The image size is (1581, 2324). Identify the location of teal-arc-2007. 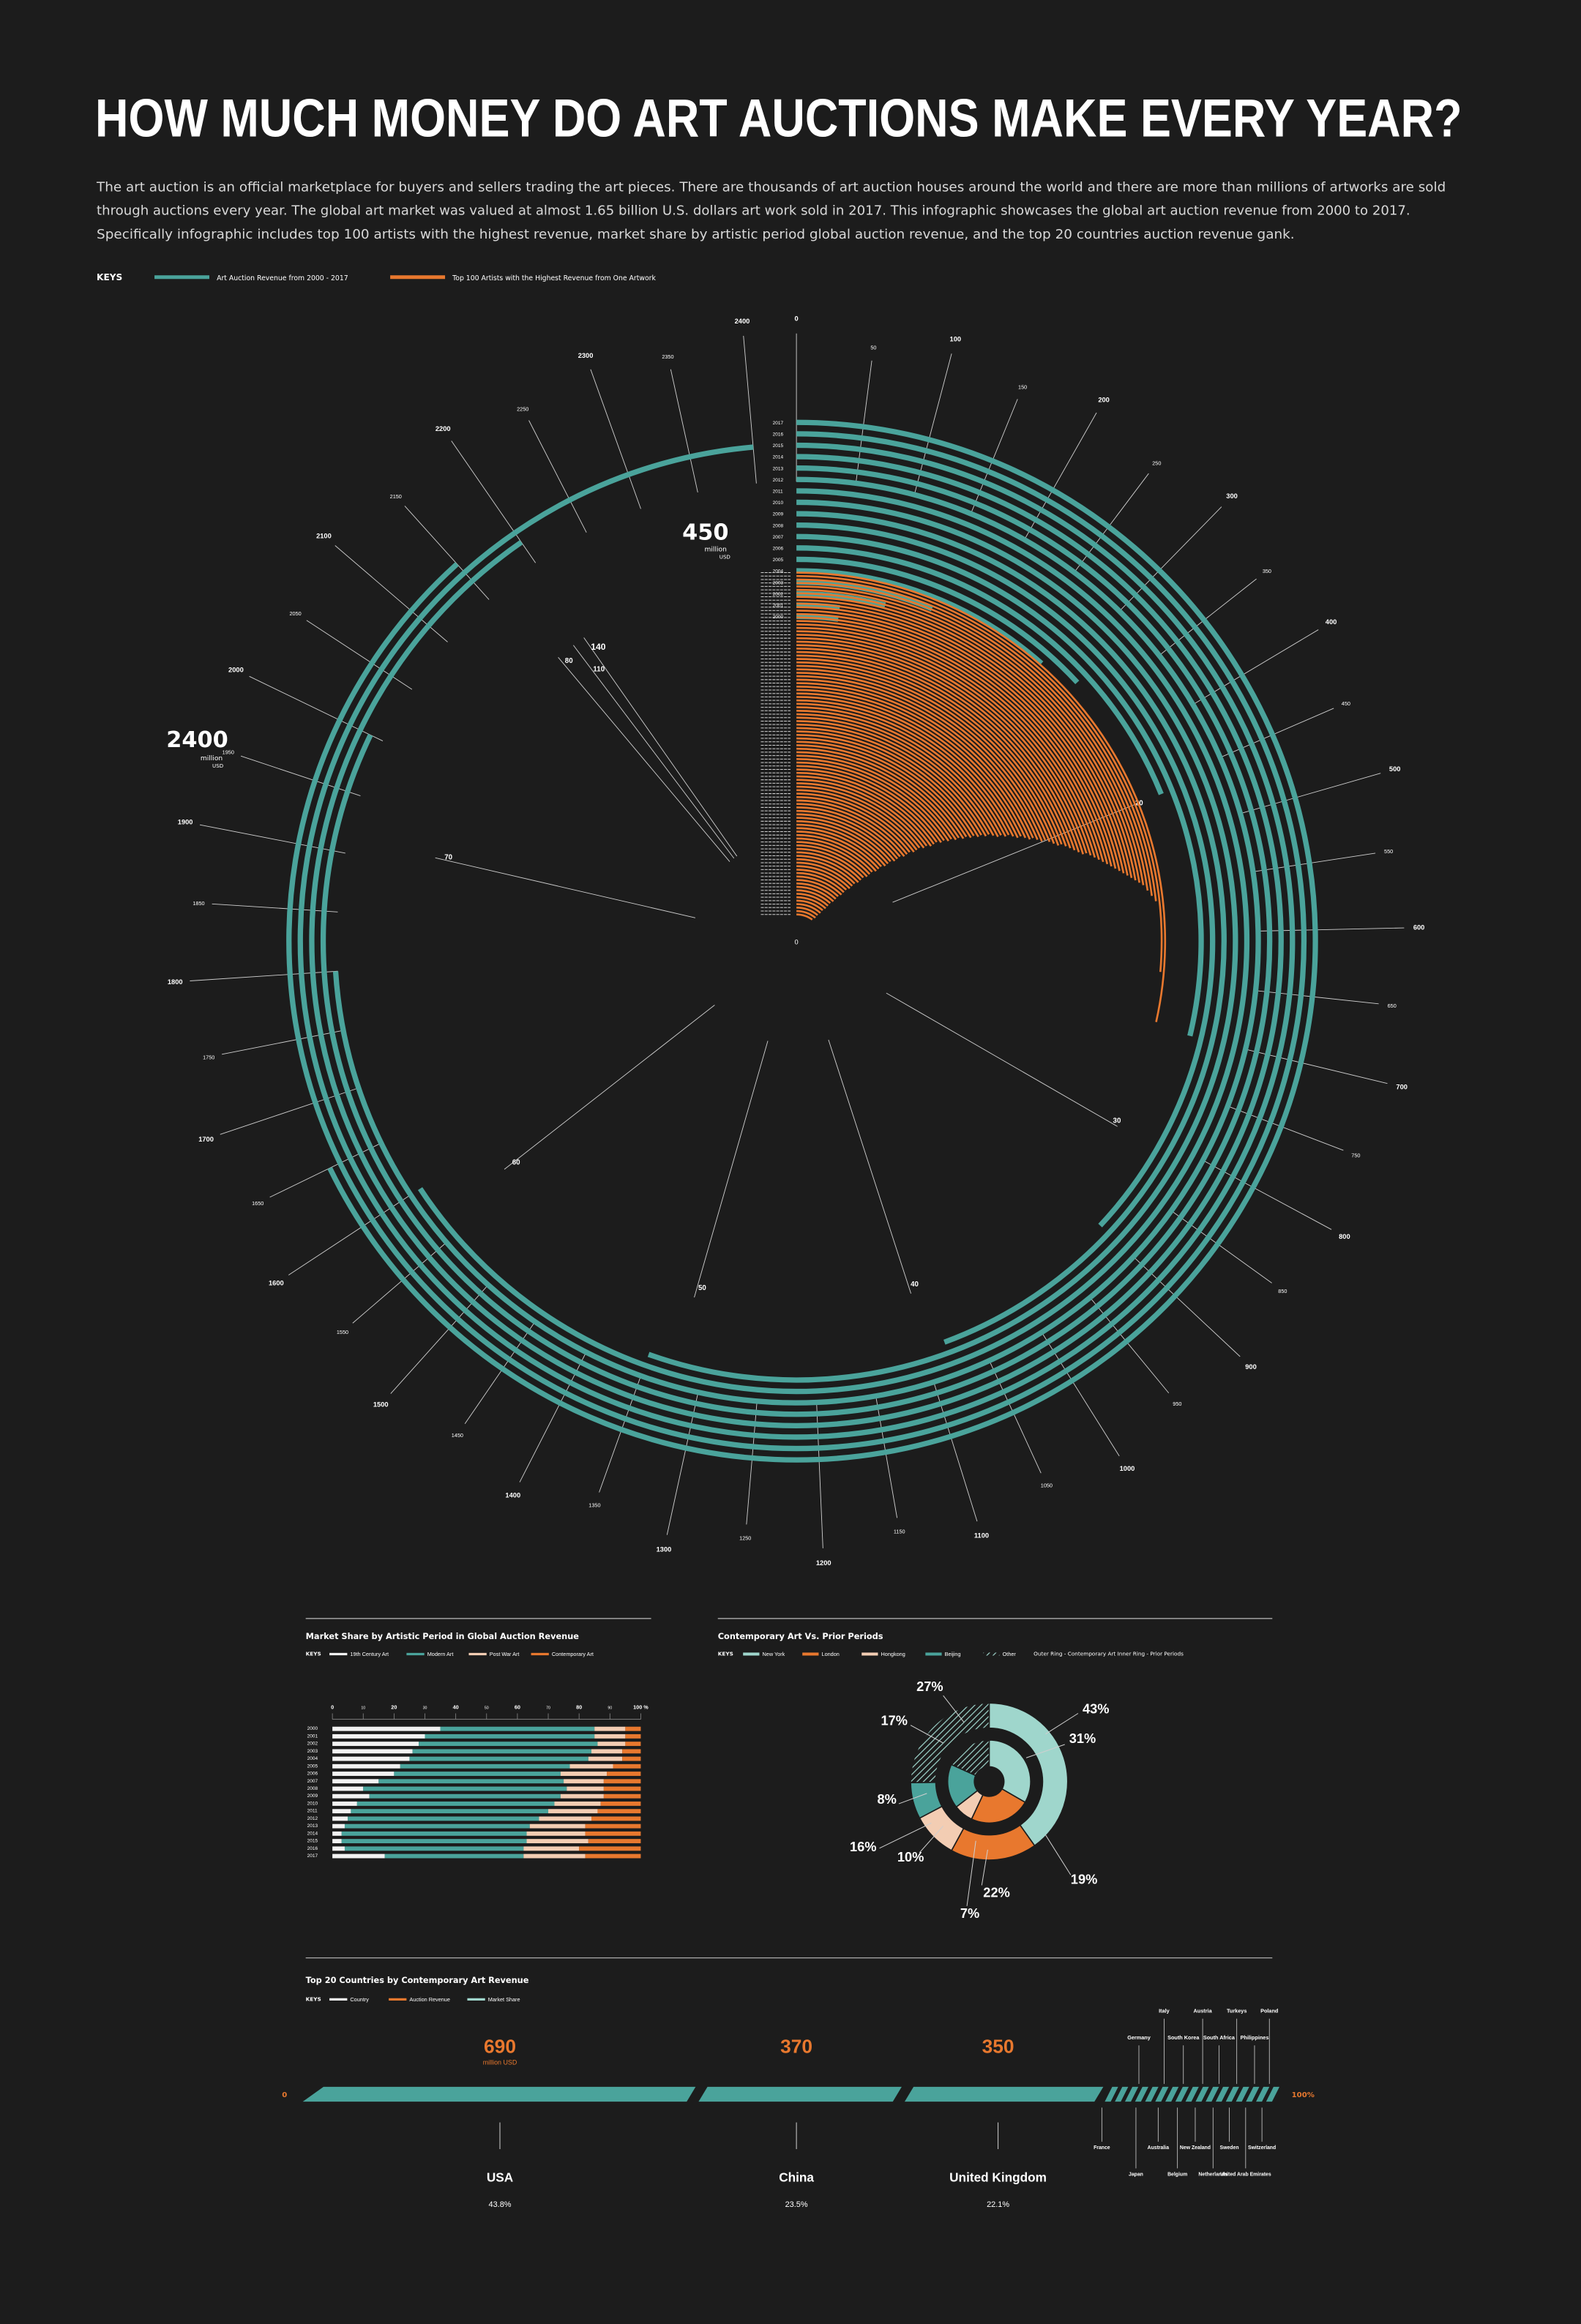
(1000, 785).